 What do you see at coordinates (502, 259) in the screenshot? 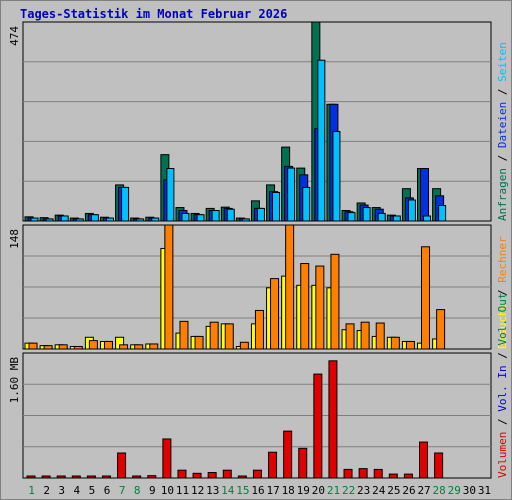
I see `legend-entry-rechner: Rechner` at bounding box center [502, 259].